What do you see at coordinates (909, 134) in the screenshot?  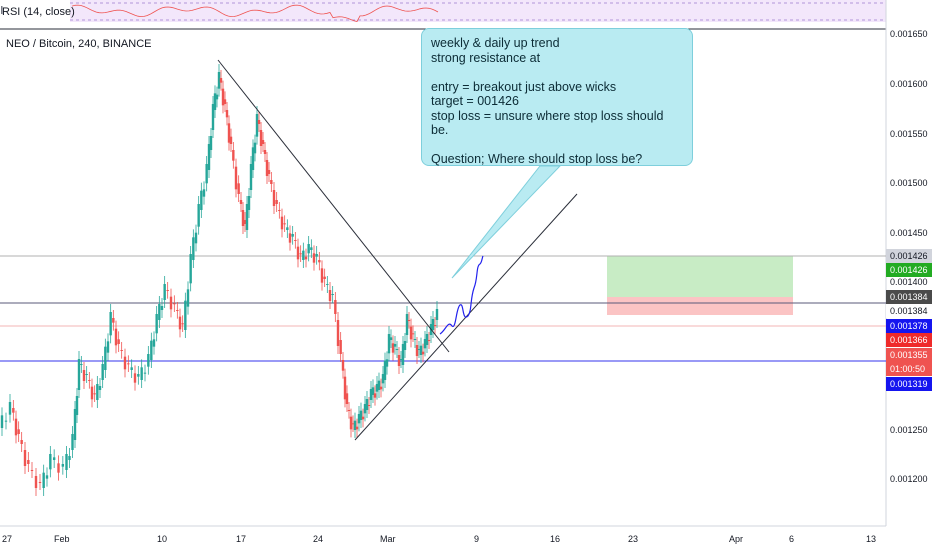 I see `price-label-2: 0.001550` at bounding box center [909, 134].